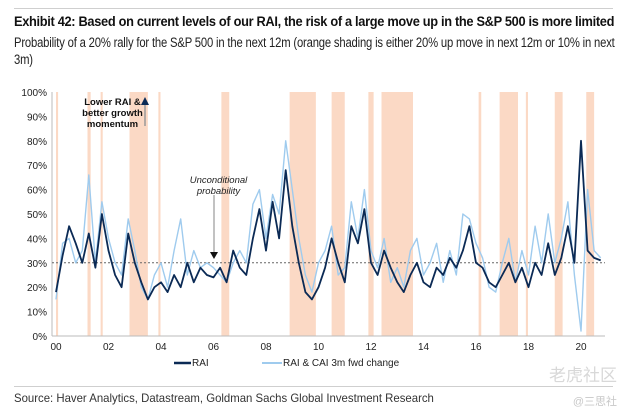 This screenshot has height=419, width=627. I want to click on annotation-unconditional: Unconditional, so click(219, 180).